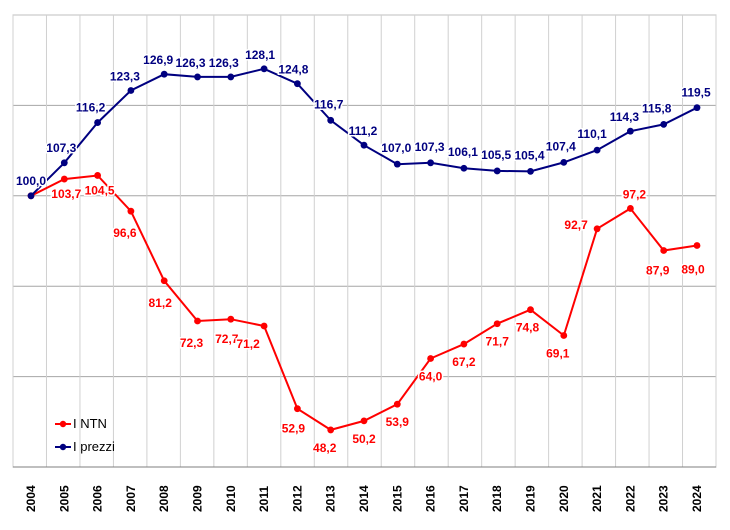  What do you see at coordinates (664, 498) in the screenshot?
I see `x-tick-label: 2023` at bounding box center [664, 498].